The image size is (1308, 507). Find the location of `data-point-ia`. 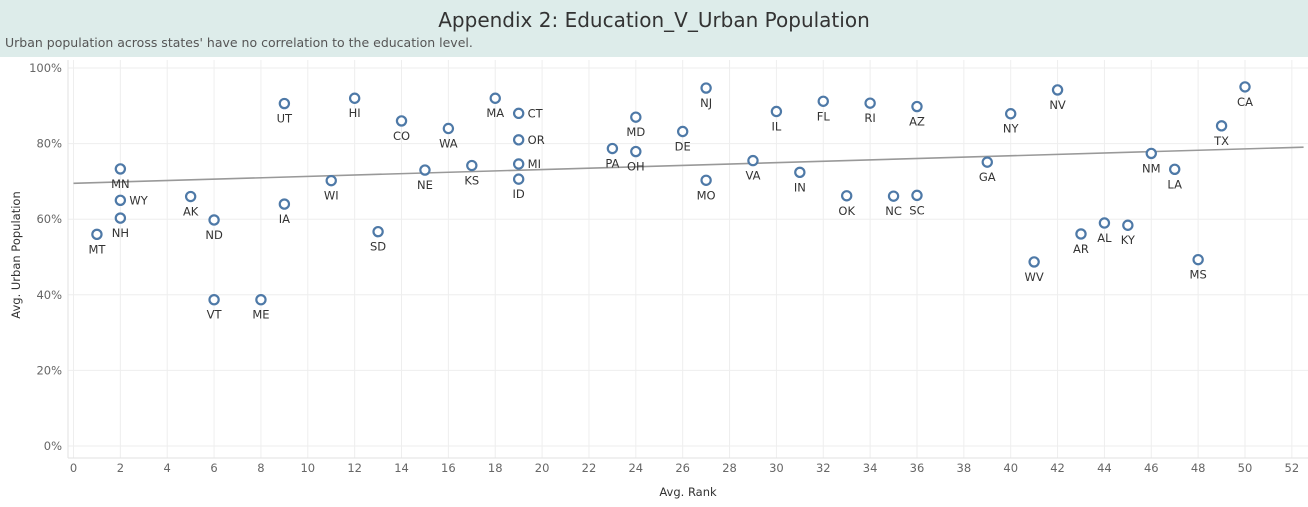

data-point-ia is located at coordinates (284, 204).